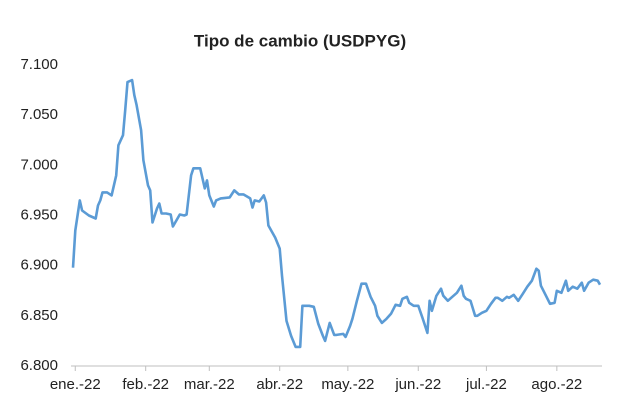  What do you see at coordinates (279, 384) in the screenshot?
I see `x-tick-label: abr.-22` at bounding box center [279, 384].